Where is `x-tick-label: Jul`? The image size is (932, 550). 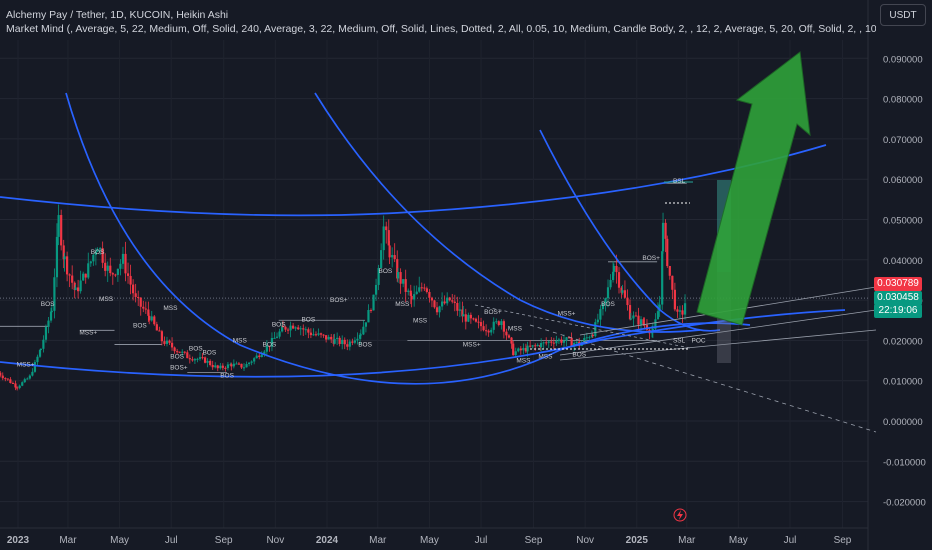 x-tick-label: Jul is located at coordinates (790, 540).